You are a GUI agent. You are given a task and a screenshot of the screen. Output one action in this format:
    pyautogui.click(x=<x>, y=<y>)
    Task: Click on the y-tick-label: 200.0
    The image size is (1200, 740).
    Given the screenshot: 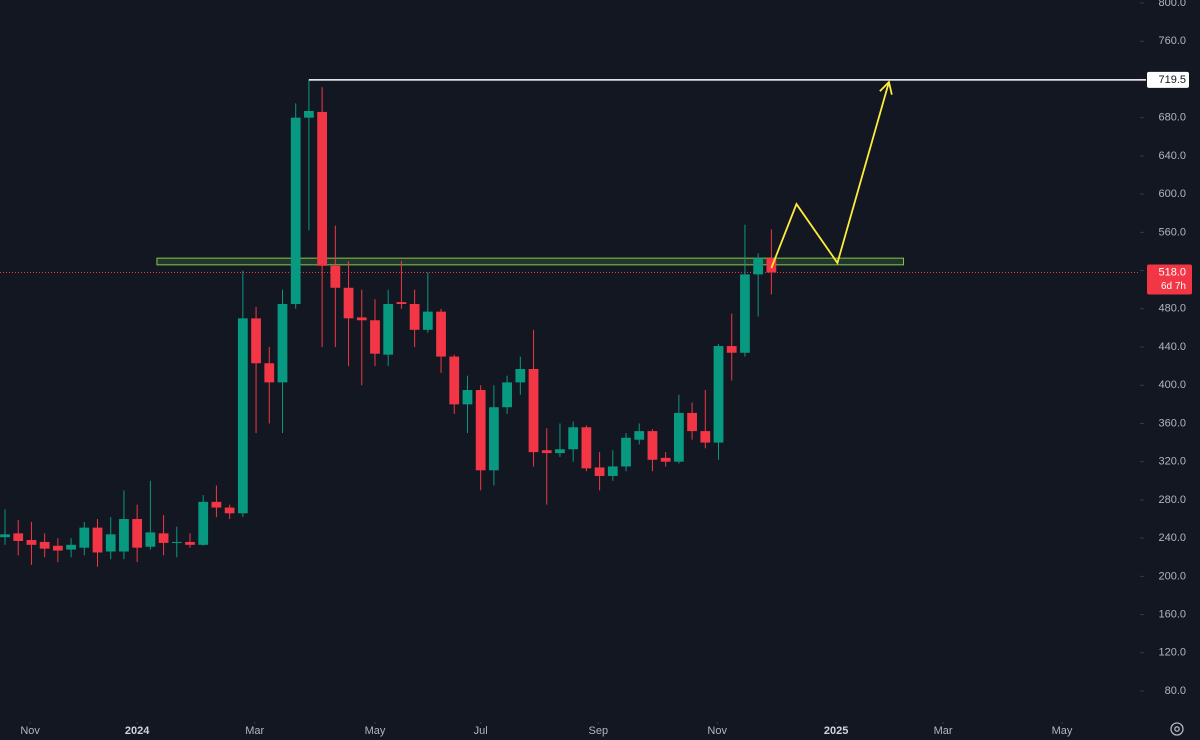 What is the action you would take?
    pyautogui.click(x=1172, y=576)
    